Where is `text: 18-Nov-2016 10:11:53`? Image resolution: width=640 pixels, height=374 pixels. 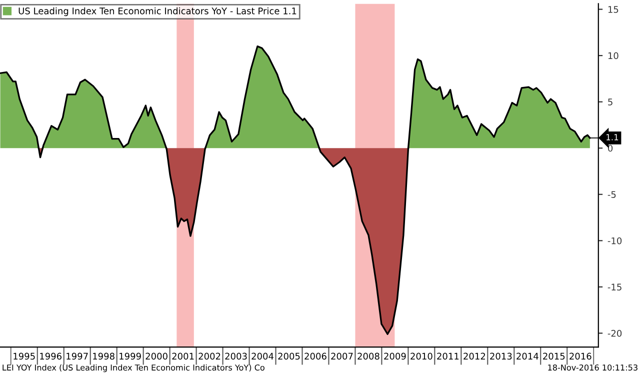
text: 18-Nov-2016 10:11:53 is located at coordinates (593, 367).